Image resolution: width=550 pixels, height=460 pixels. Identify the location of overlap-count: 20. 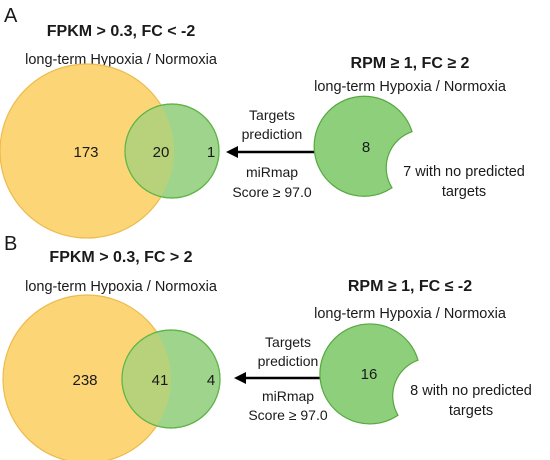
(161, 152).